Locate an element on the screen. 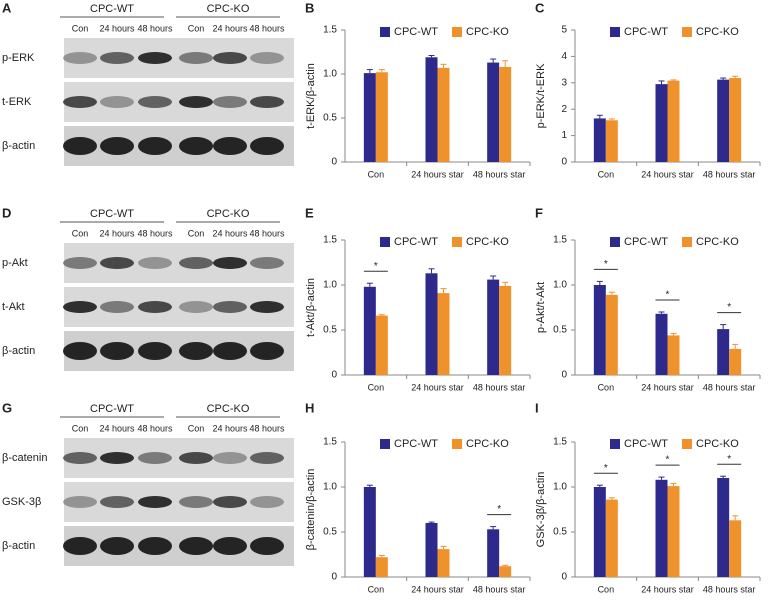  y-axis-label: β-catenin/β-actin is located at coordinates (311, 510).